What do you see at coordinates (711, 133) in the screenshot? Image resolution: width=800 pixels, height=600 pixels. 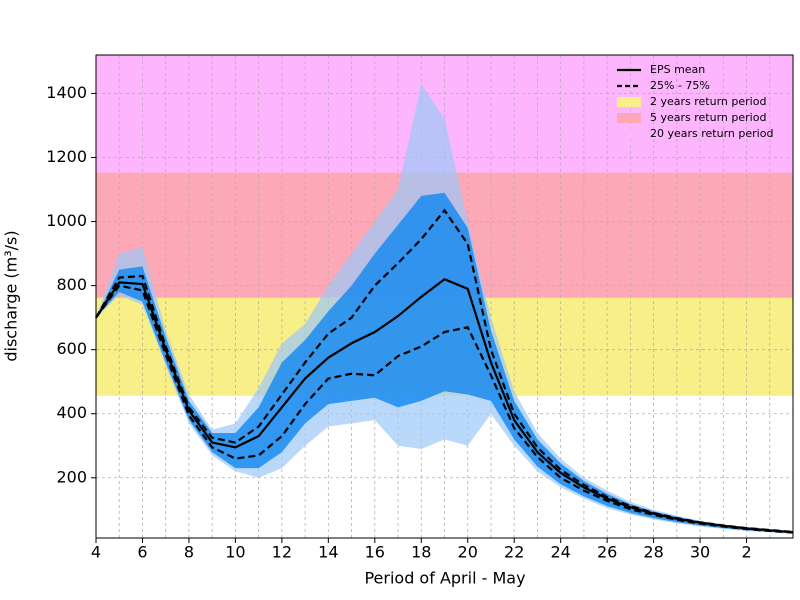 I see `legend-label: 20 years return period` at bounding box center [711, 133].